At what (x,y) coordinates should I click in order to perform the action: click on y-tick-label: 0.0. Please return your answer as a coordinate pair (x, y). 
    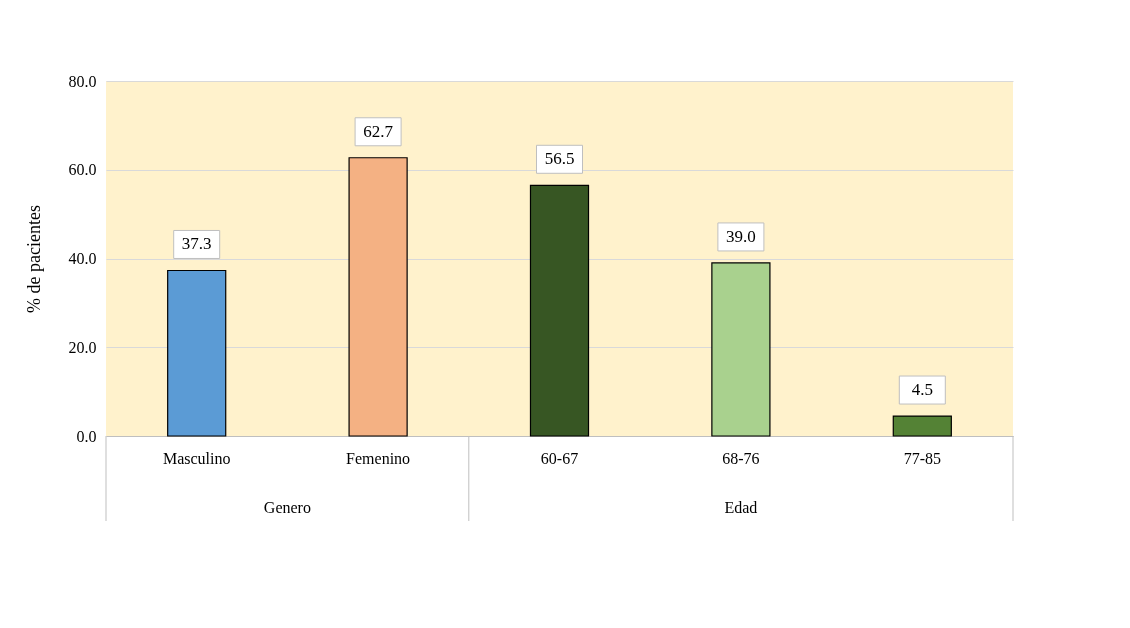
    Looking at the image, I should click on (86, 436).